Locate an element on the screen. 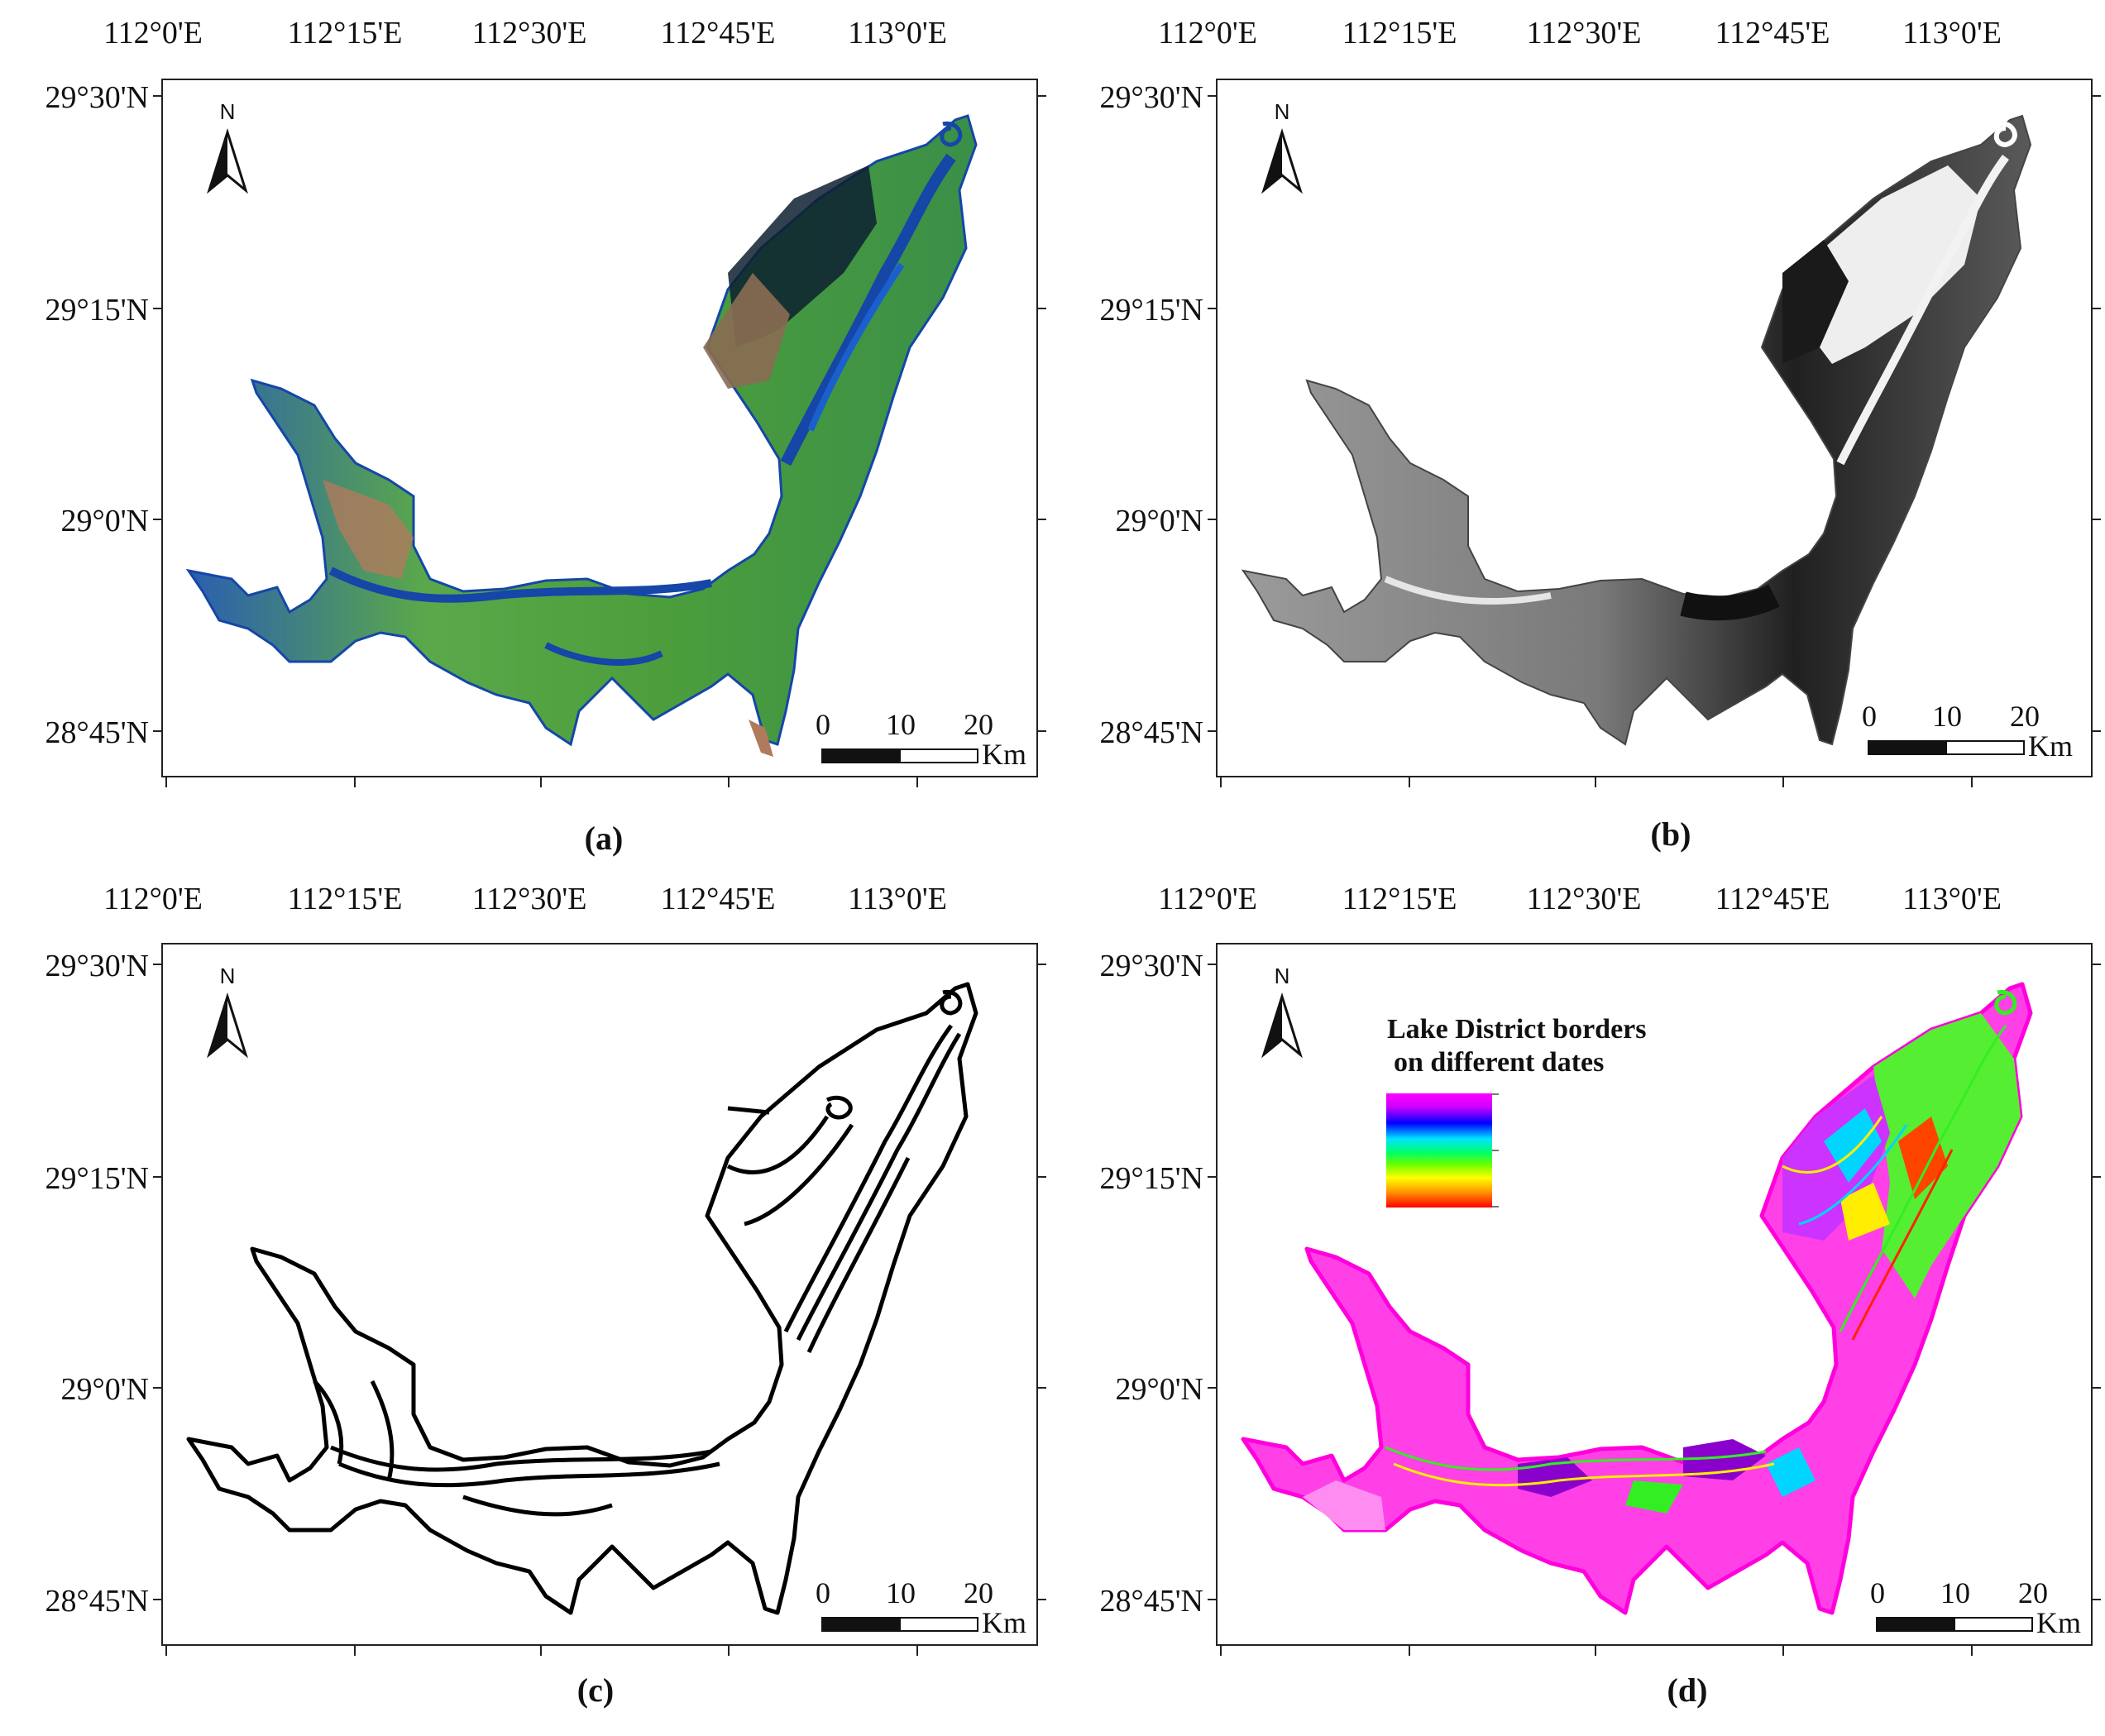  lake-map-false-color is located at coordinates (581, 436).